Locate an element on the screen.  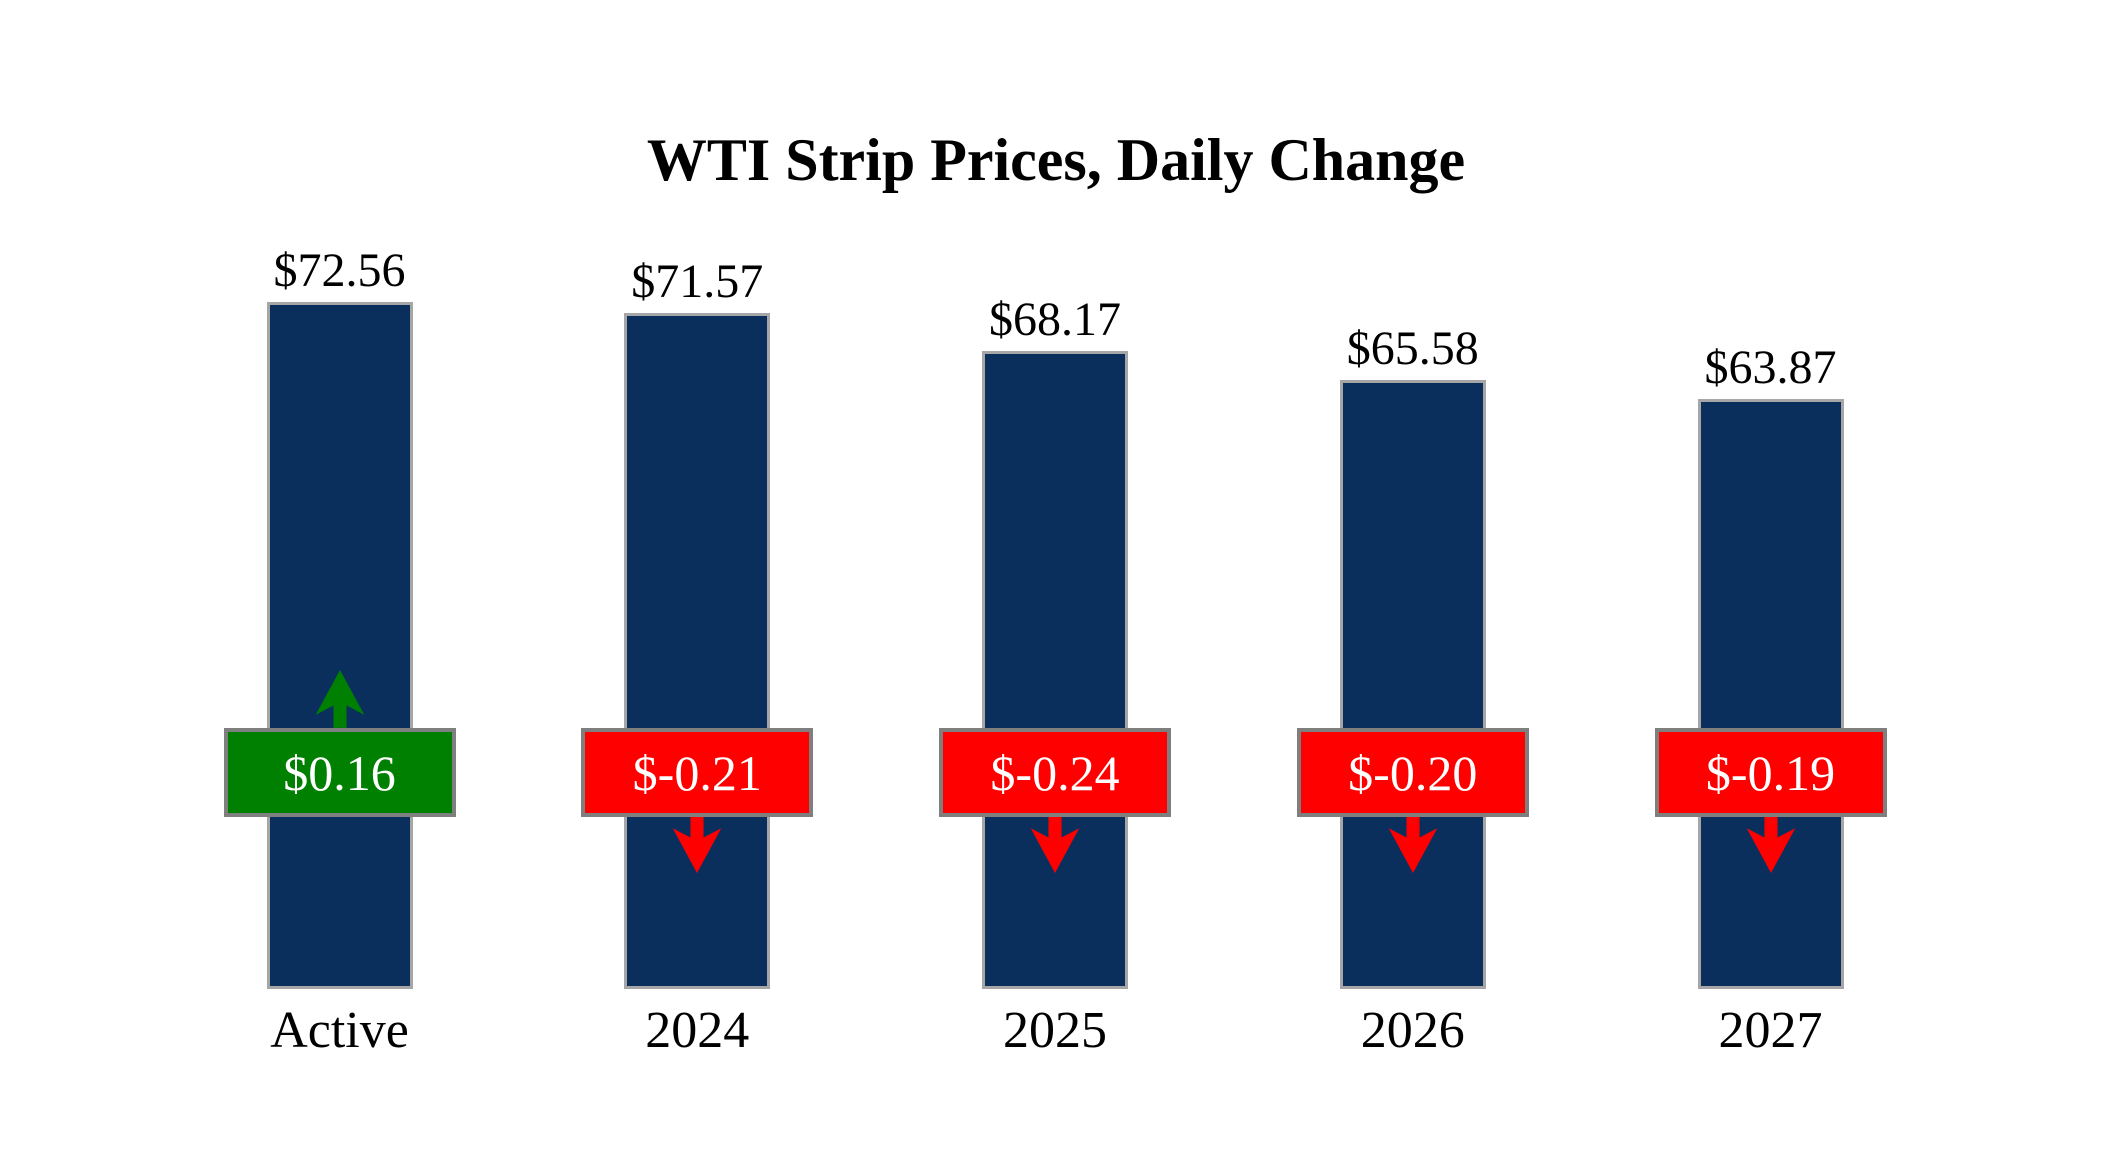
bar-group-2026: $65.58 $-0.20 2026 is located at coordinates (1413, 576).